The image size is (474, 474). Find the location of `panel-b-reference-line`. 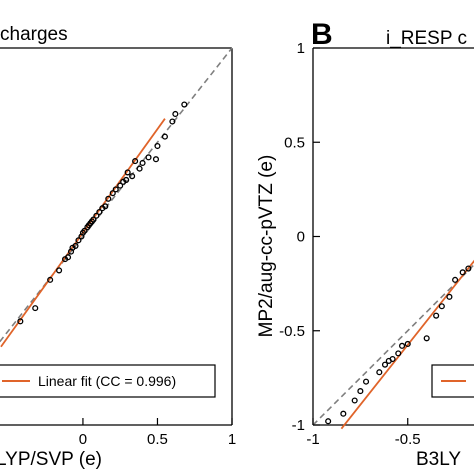

panel-b-reference-line is located at coordinates (393, 344).